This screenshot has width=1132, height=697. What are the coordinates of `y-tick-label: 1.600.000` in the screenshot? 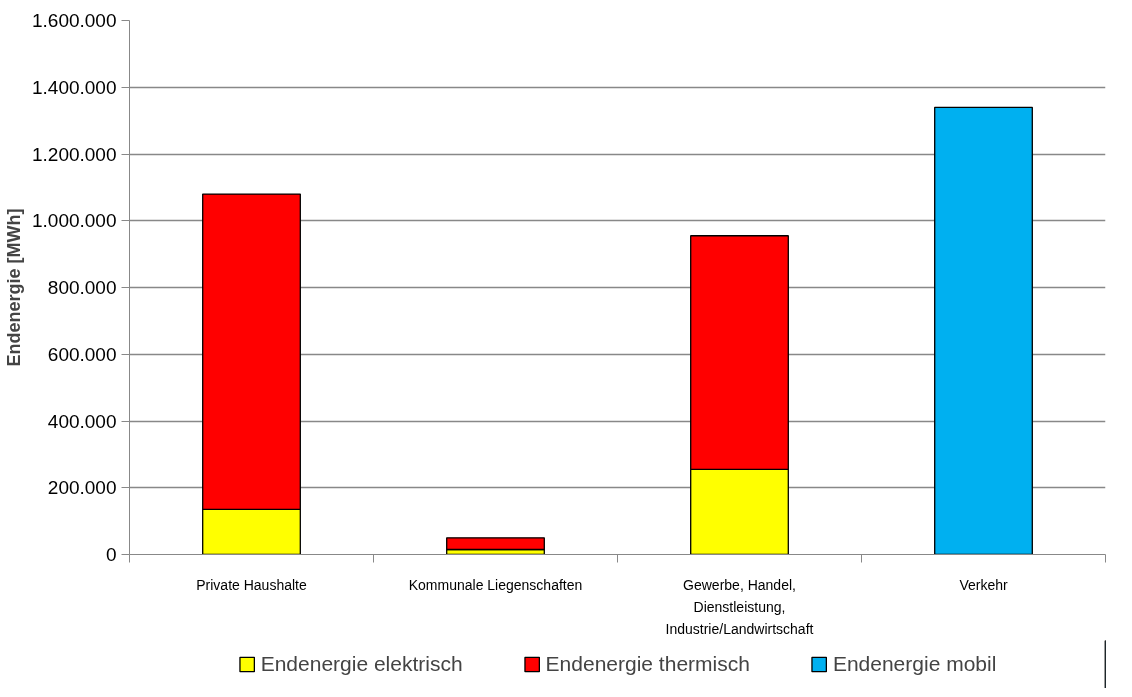 It's located at (74, 20).